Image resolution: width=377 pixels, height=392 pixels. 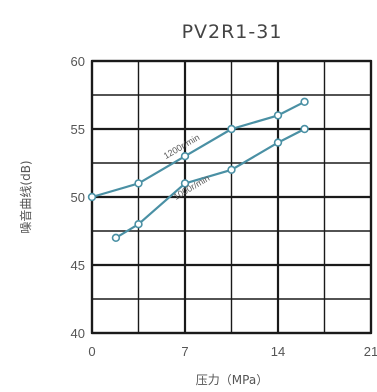 I want to click on x-tick-label: 0, so click(x=91, y=351).